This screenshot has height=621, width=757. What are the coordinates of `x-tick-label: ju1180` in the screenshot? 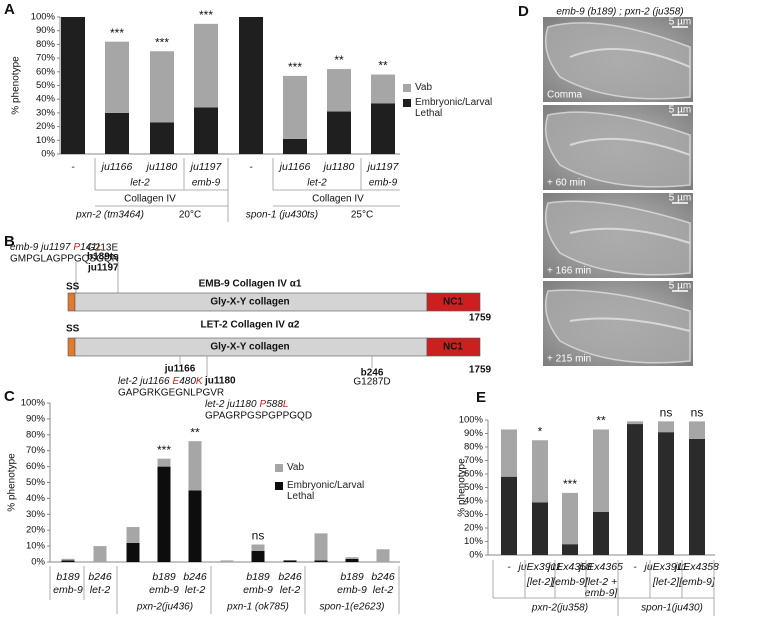 It's located at (161, 167).